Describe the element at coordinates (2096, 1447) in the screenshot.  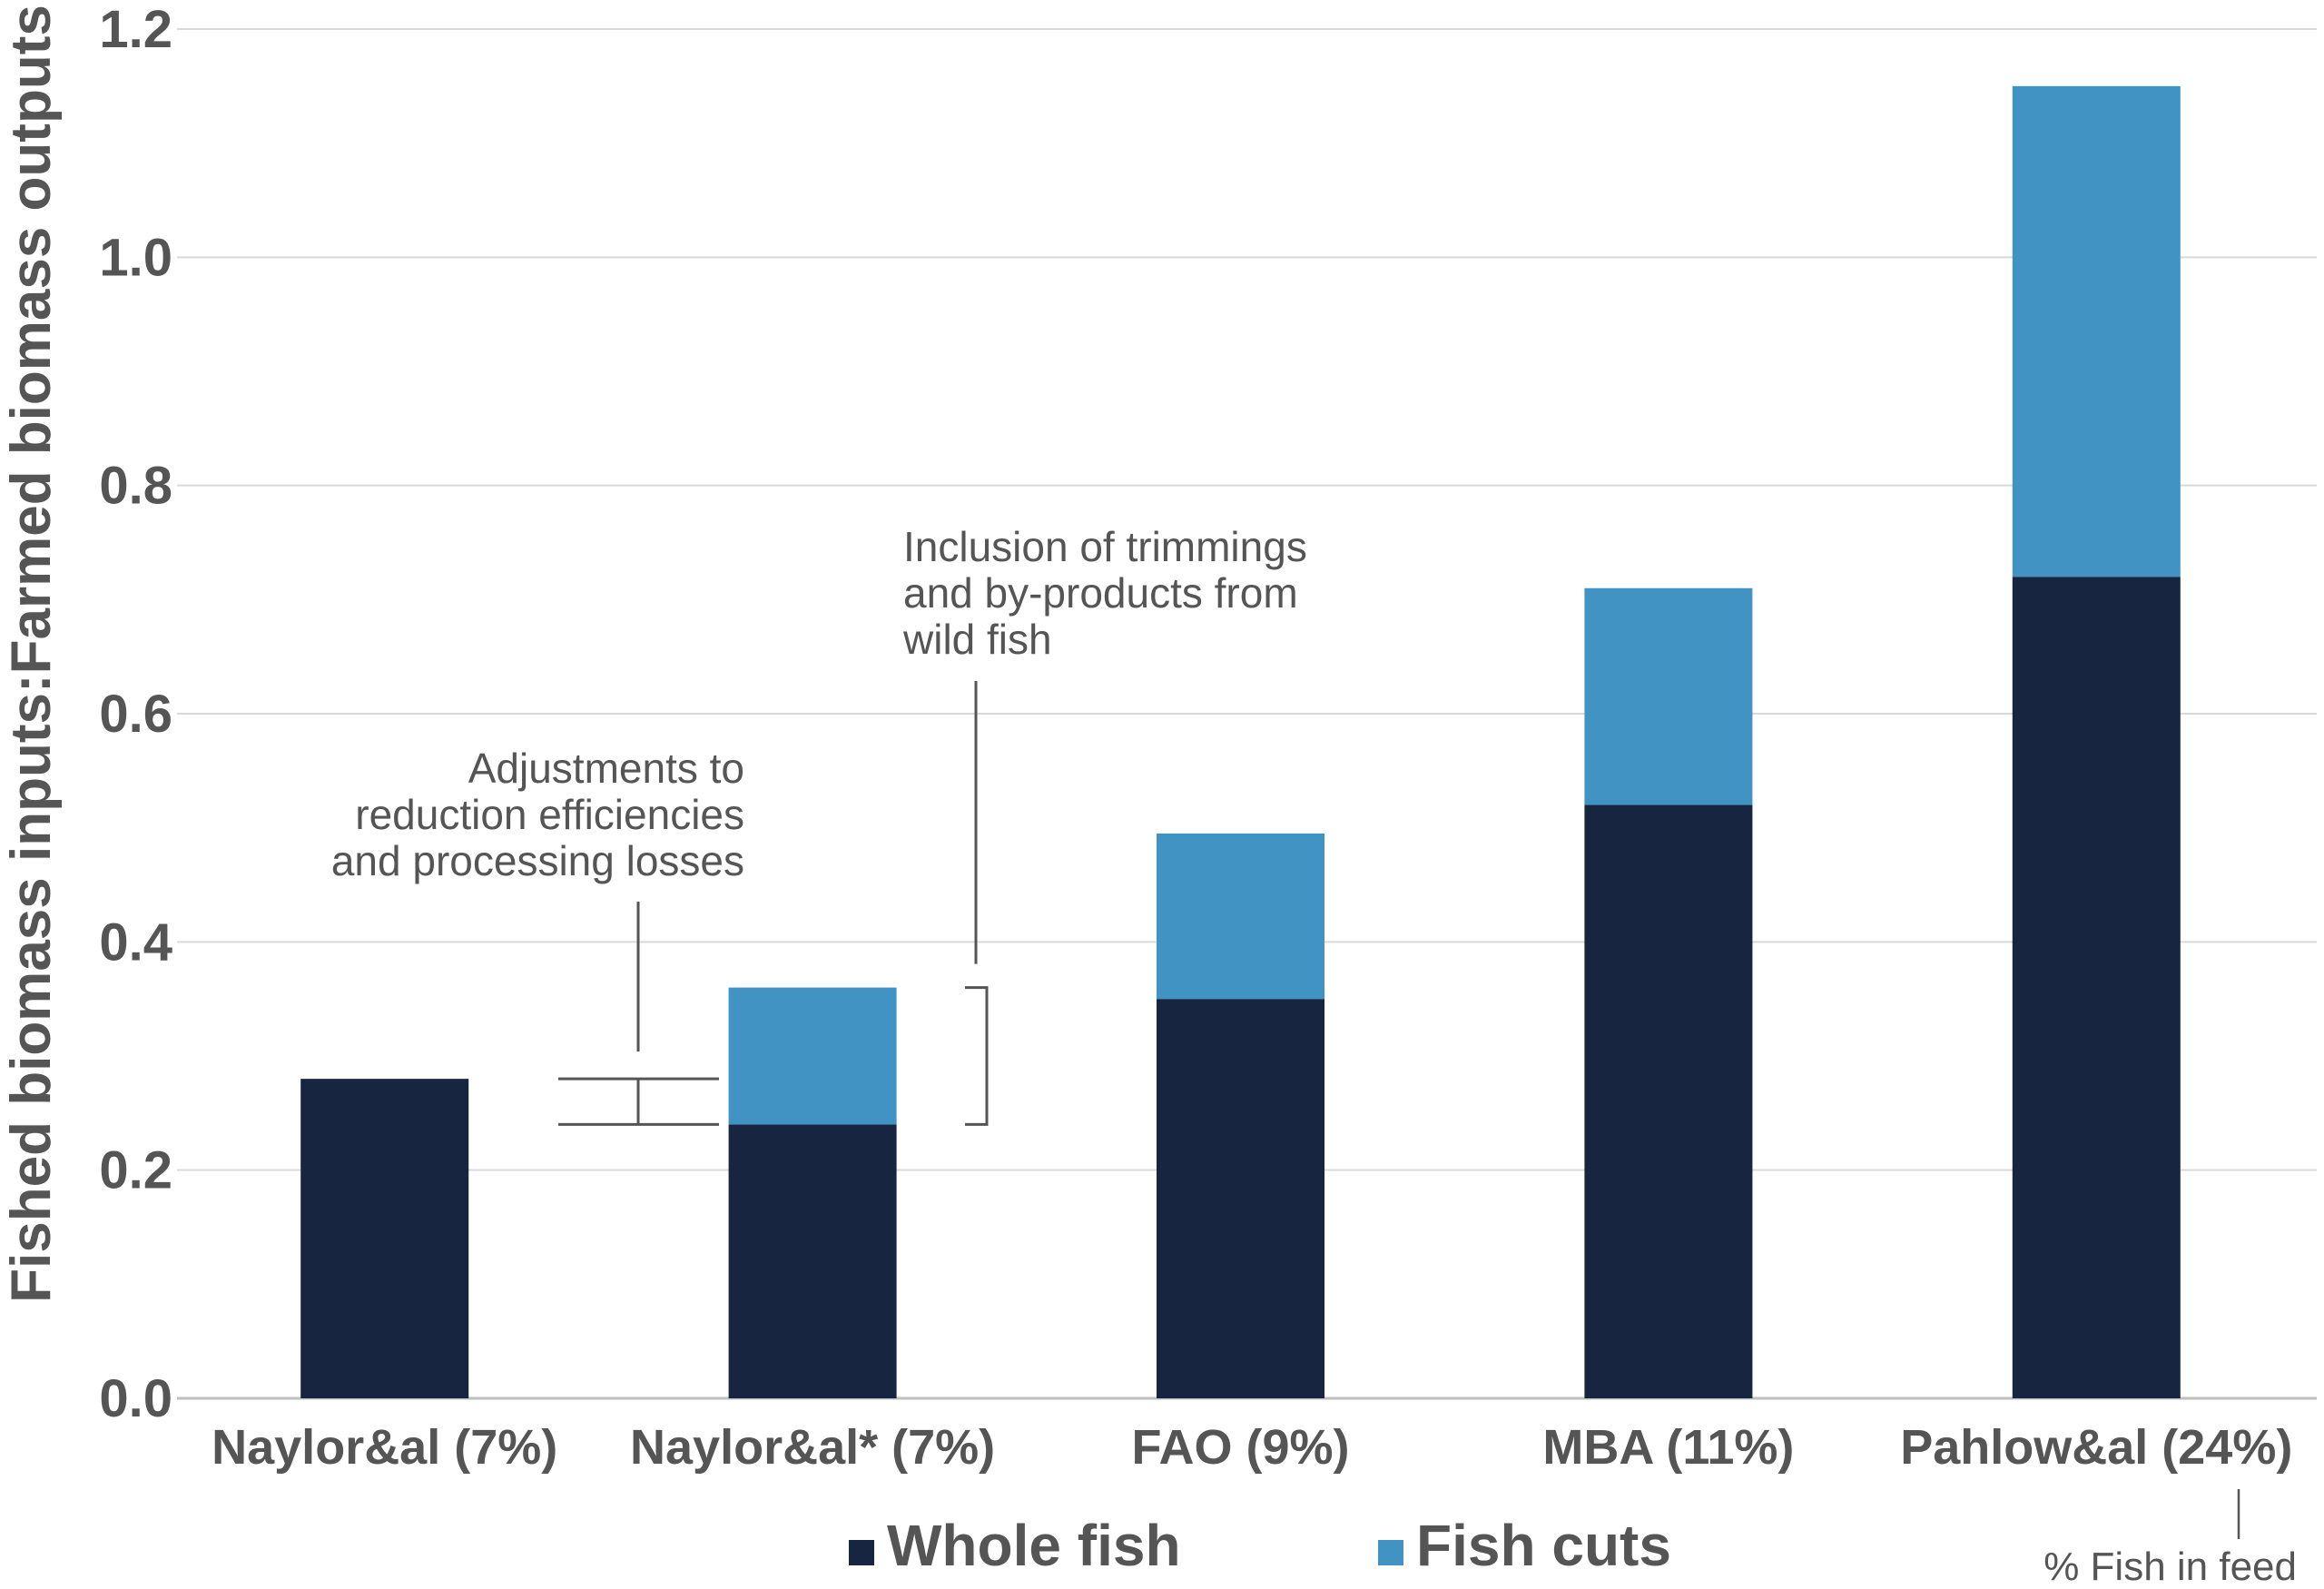
I see `x-category-label: Pahlow&al (24%)` at that location.